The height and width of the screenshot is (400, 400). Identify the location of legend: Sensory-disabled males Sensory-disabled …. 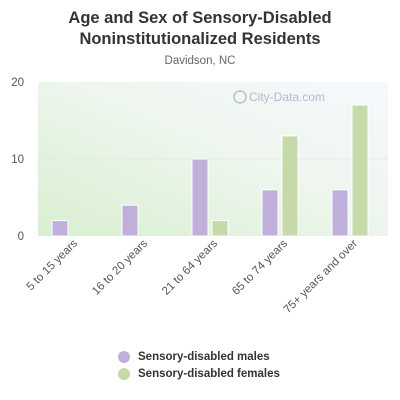
(199, 366).